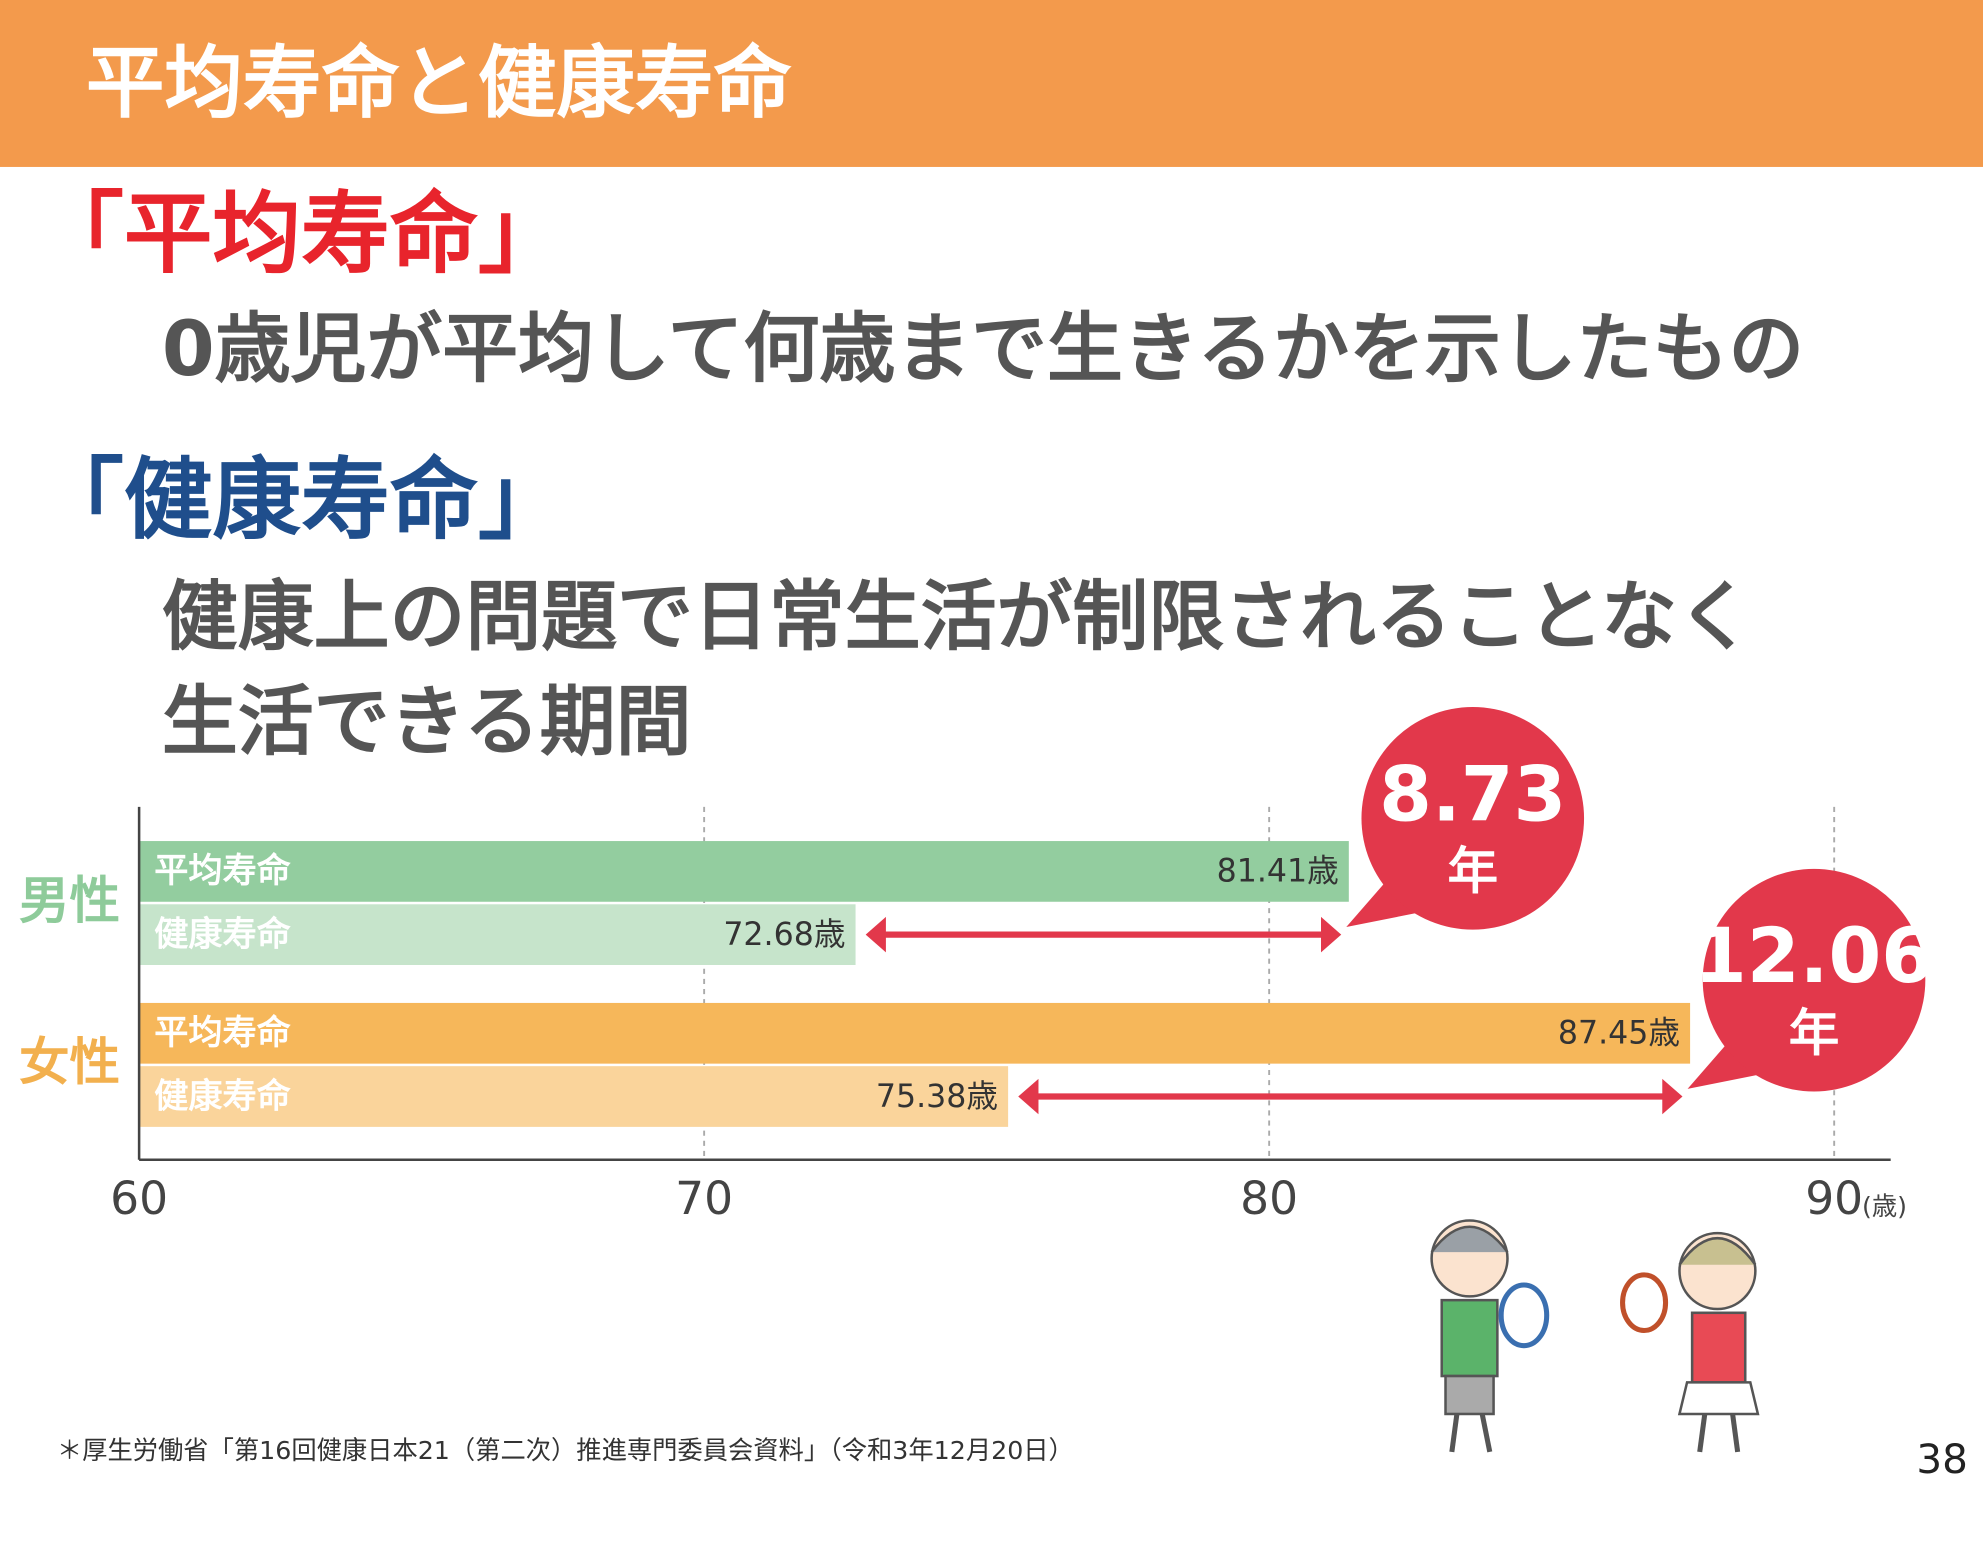 The image size is (1983, 1545). Describe the element at coordinates (1814, 956) in the screenshot. I see `difference-value: 12.06` at that location.